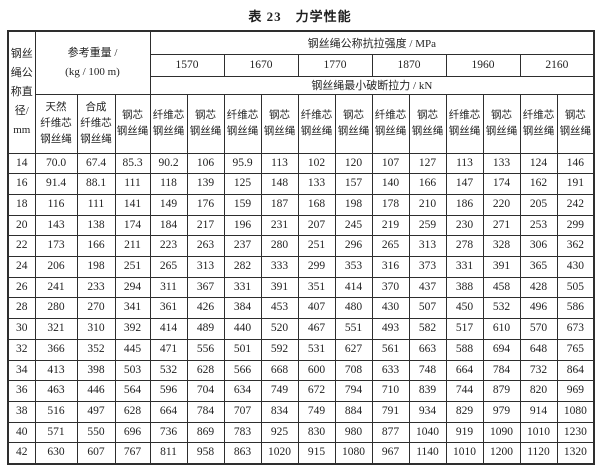 Image resolution: width=600 pixels, height=468 pixels. I want to click on value-cell: 830, so click(316, 432).